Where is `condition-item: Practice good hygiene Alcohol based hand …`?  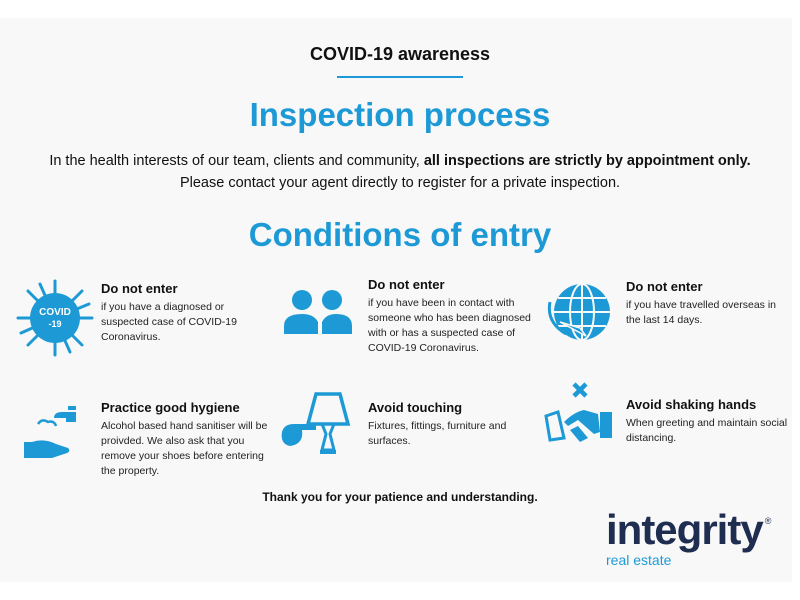
condition-item: Practice good hygiene Alcohol based hand … is located at coordinates (186, 439).